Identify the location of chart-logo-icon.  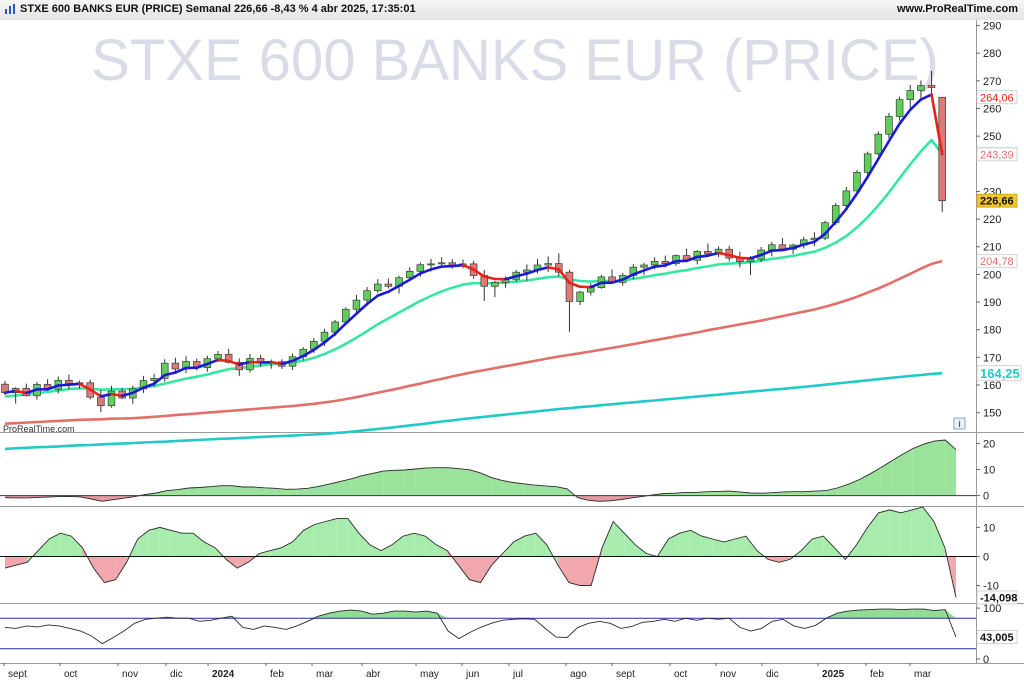
(10, 9).